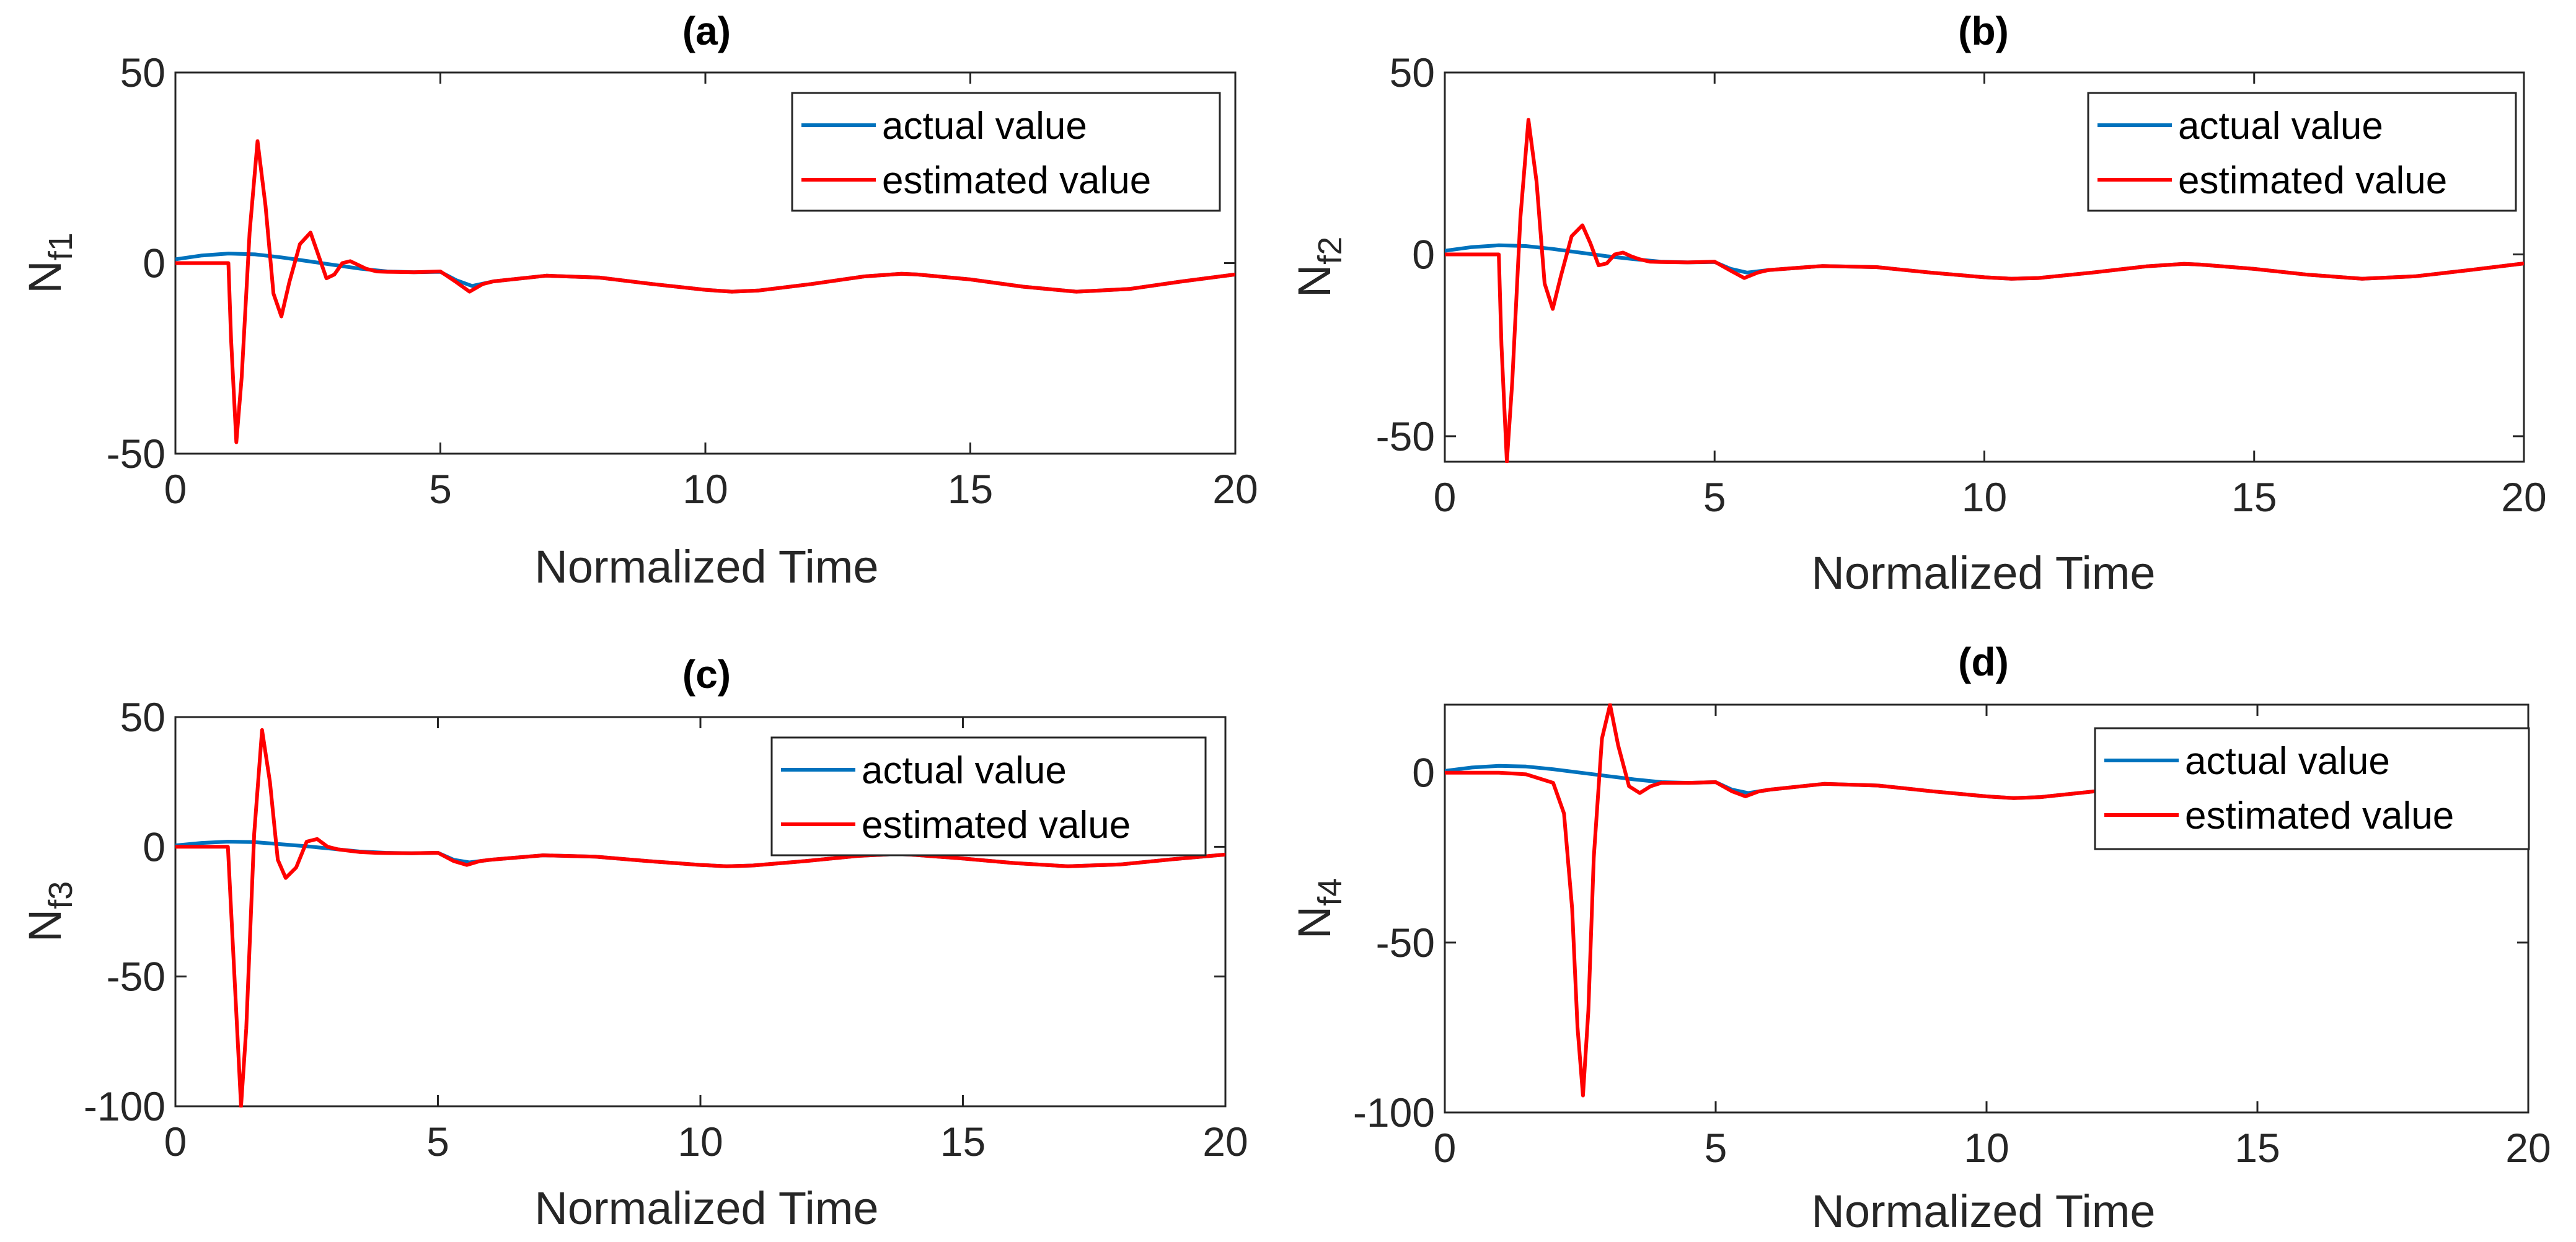 Image resolution: width=2576 pixels, height=1242 pixels. I want to click on y-axis-label: Nf1, so click(49, 263).